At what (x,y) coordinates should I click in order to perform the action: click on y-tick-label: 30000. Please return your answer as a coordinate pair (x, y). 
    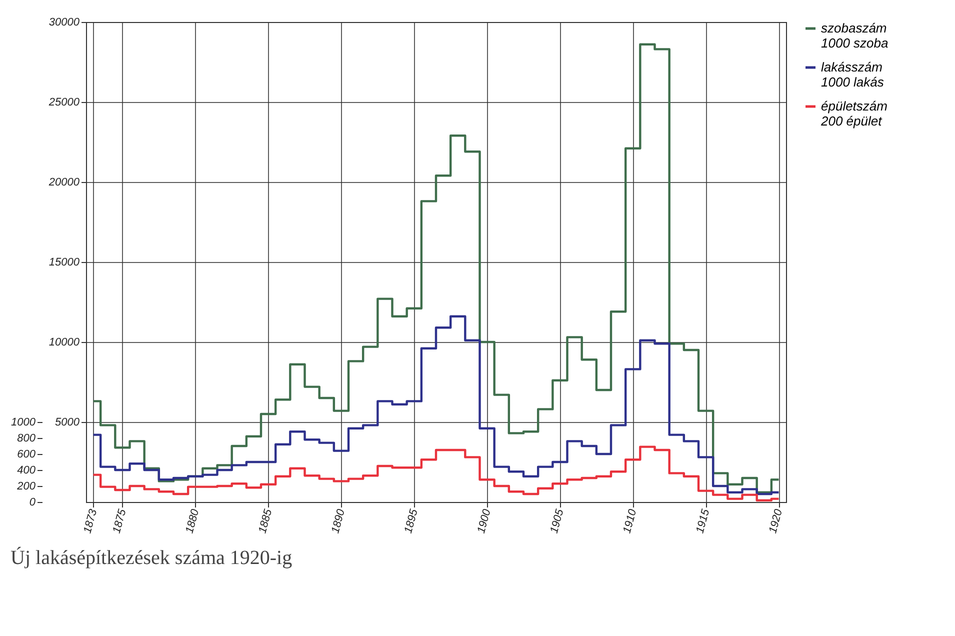
    Looking at the image, I should click on (64, 22).